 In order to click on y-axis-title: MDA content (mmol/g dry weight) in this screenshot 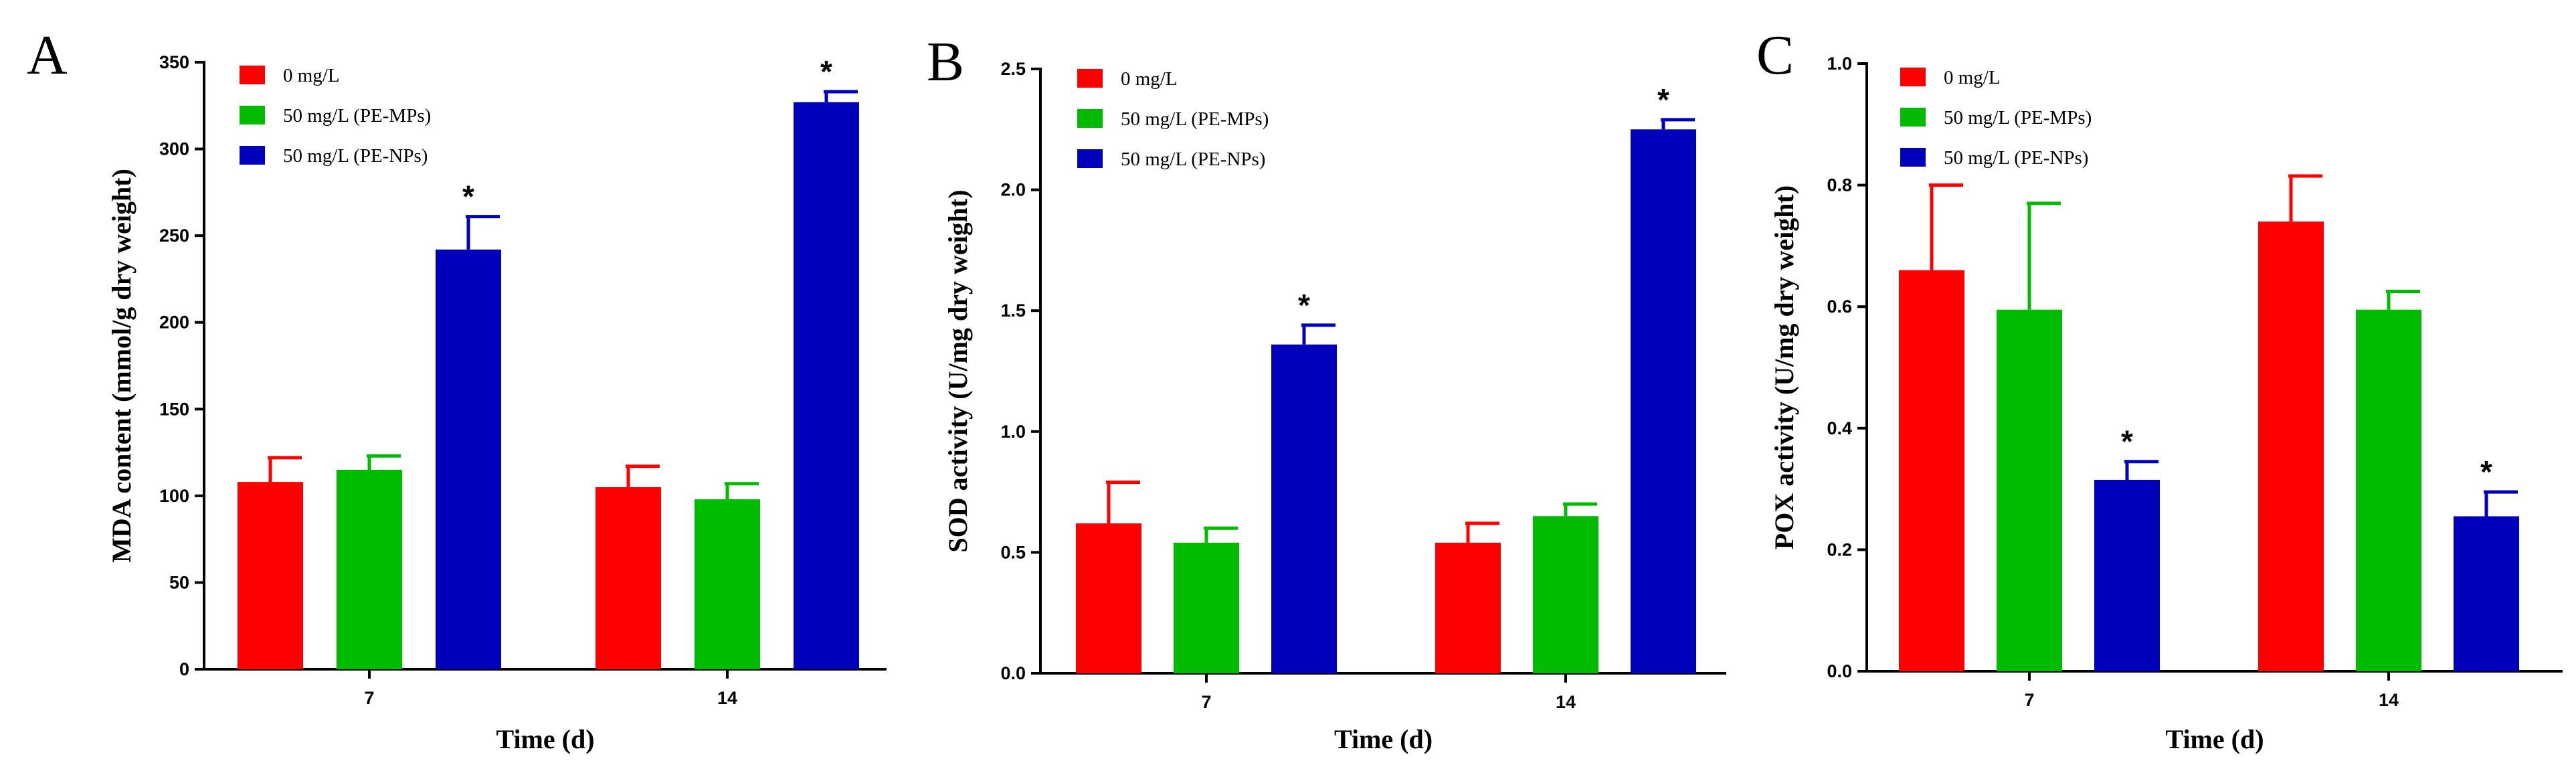, I will do `click(121, 366)`.